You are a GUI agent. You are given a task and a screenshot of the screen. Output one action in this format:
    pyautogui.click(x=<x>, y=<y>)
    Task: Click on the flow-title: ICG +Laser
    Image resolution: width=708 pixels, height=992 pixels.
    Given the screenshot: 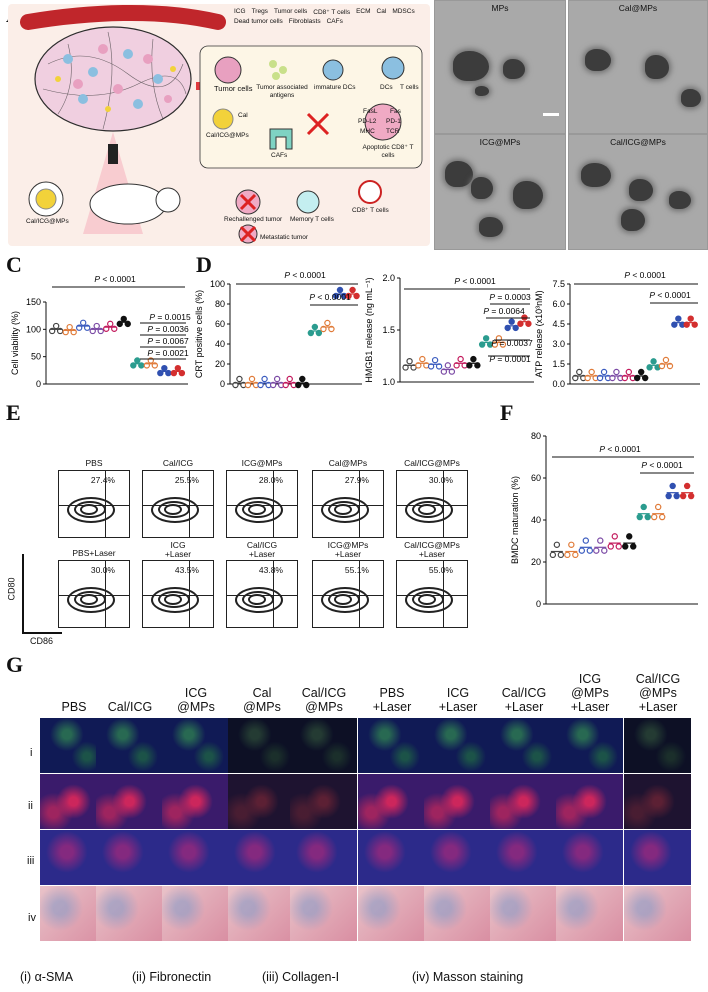 What is the action you would take?
    pyautogui.click(x=178, y=549)
    